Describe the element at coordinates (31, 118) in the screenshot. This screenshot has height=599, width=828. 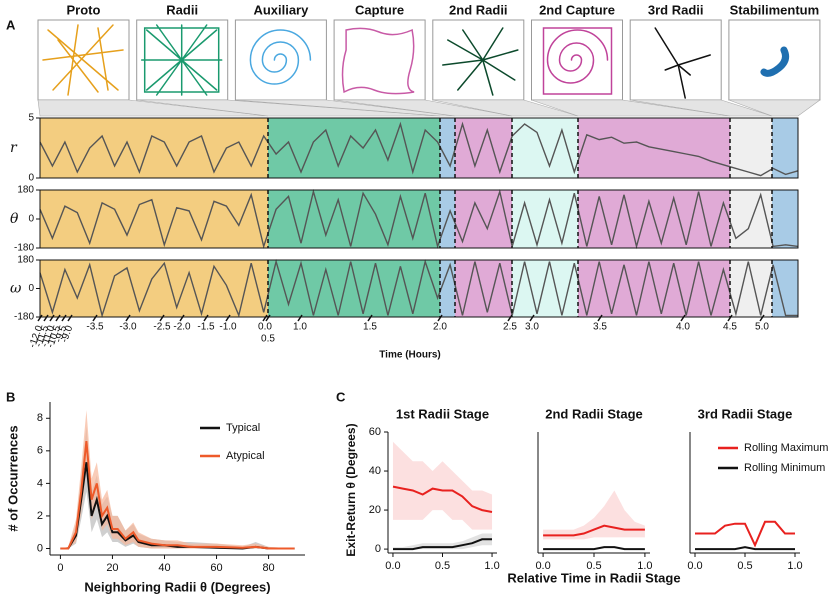
I see `y-tick-label: 5` at that location.